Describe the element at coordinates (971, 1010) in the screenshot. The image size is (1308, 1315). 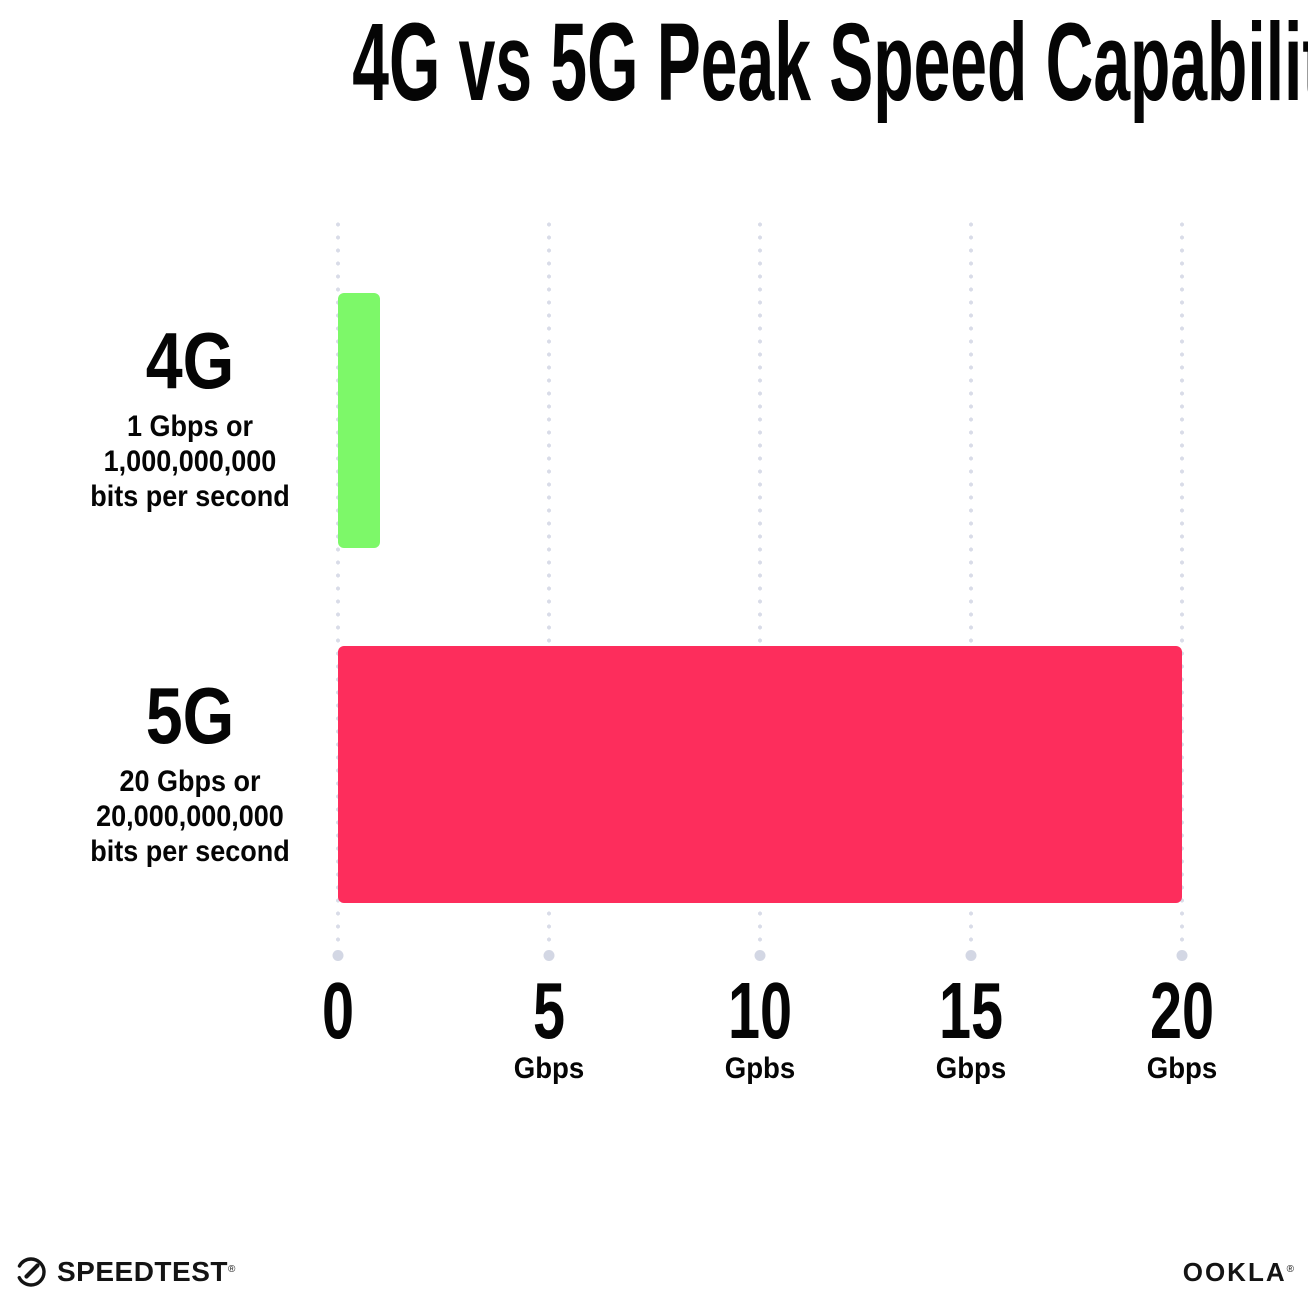
I see `x-tick-value: 15` at that location.